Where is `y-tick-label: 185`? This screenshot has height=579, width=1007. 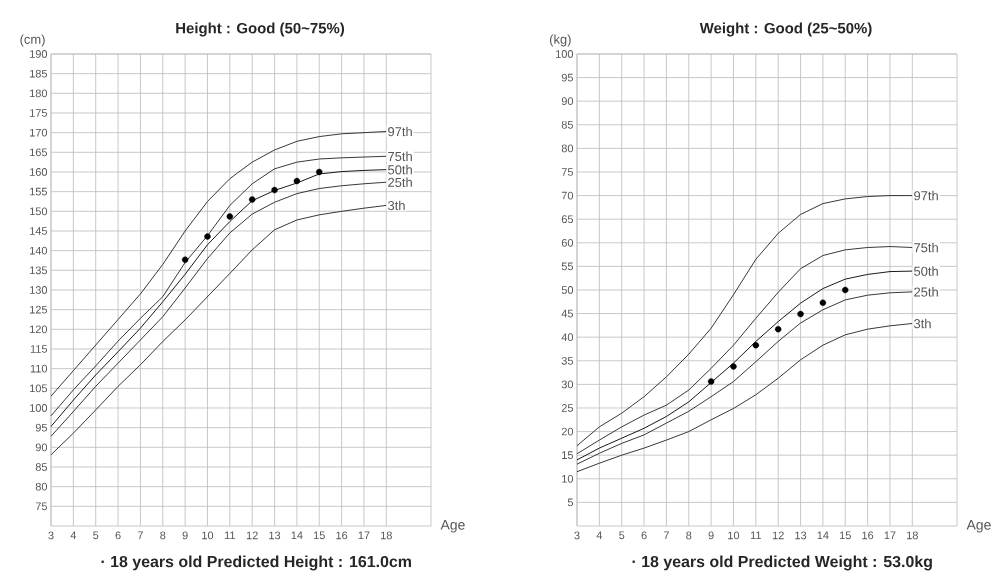 y-tick-label: 185 is located at coordinates (39, 73).